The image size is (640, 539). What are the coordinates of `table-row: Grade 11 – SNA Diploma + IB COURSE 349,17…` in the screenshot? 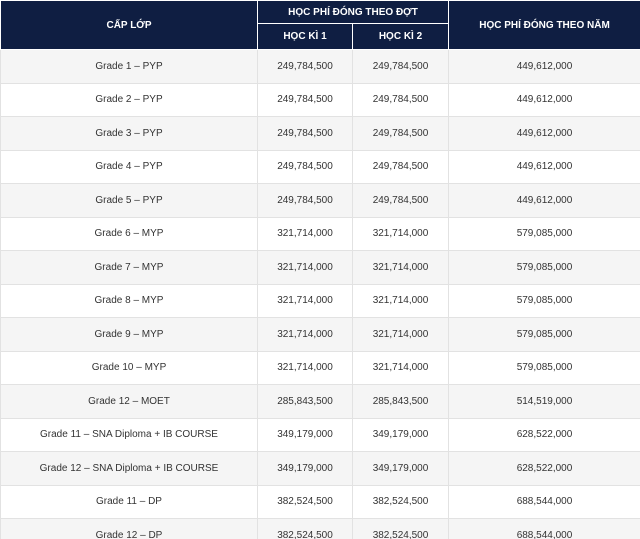 It's located at (320, 434).